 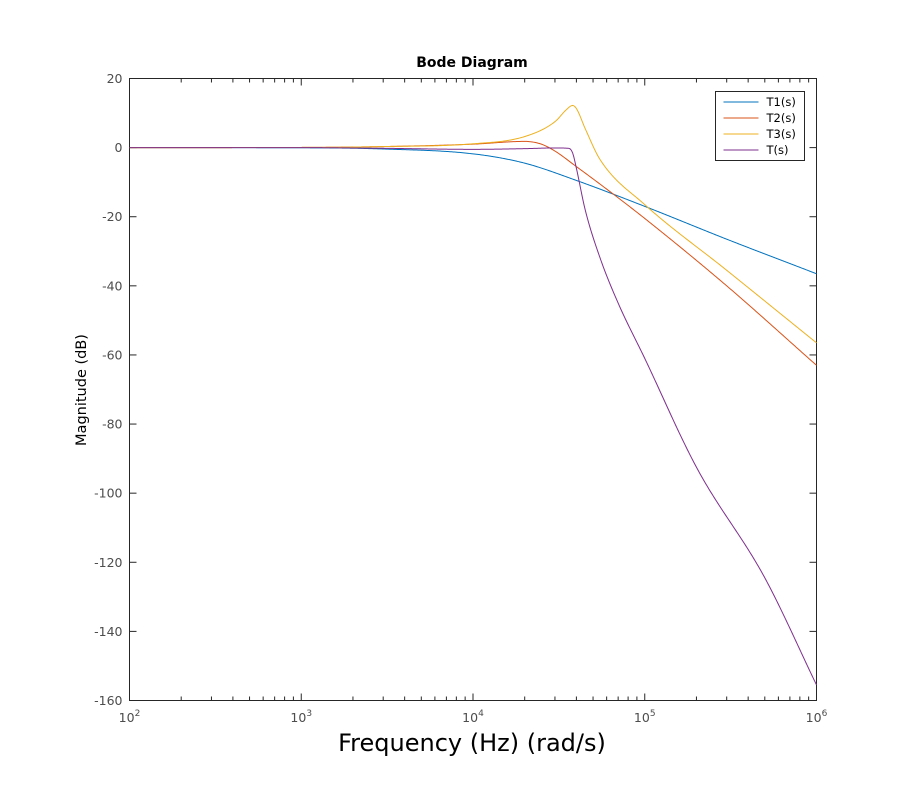 What do you see at coordinates (817, 717) in the screenshot?
I see `x-tick-label: 10⁶` at bounding box center [817, 717].